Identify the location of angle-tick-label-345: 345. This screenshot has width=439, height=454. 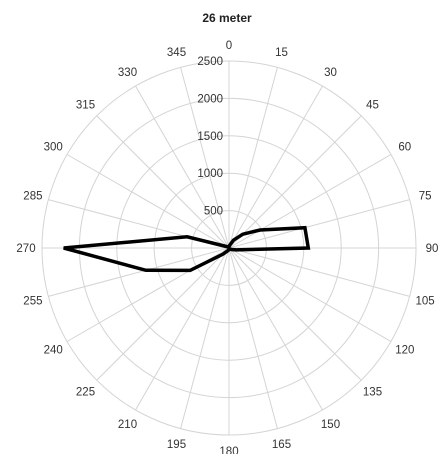
(176, 53).